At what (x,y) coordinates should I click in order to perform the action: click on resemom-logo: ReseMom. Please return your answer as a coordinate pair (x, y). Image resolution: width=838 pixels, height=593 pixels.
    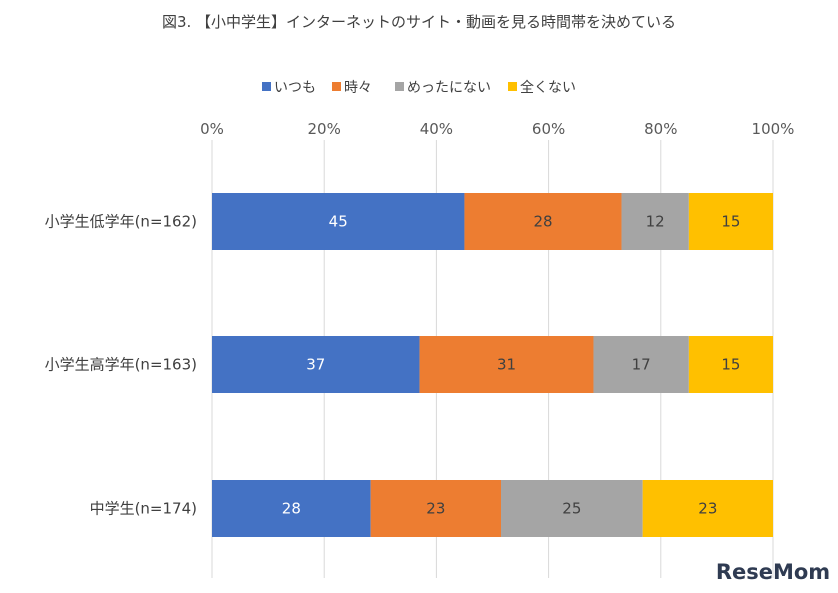
    Looking at the image, I should click on (773, 572).